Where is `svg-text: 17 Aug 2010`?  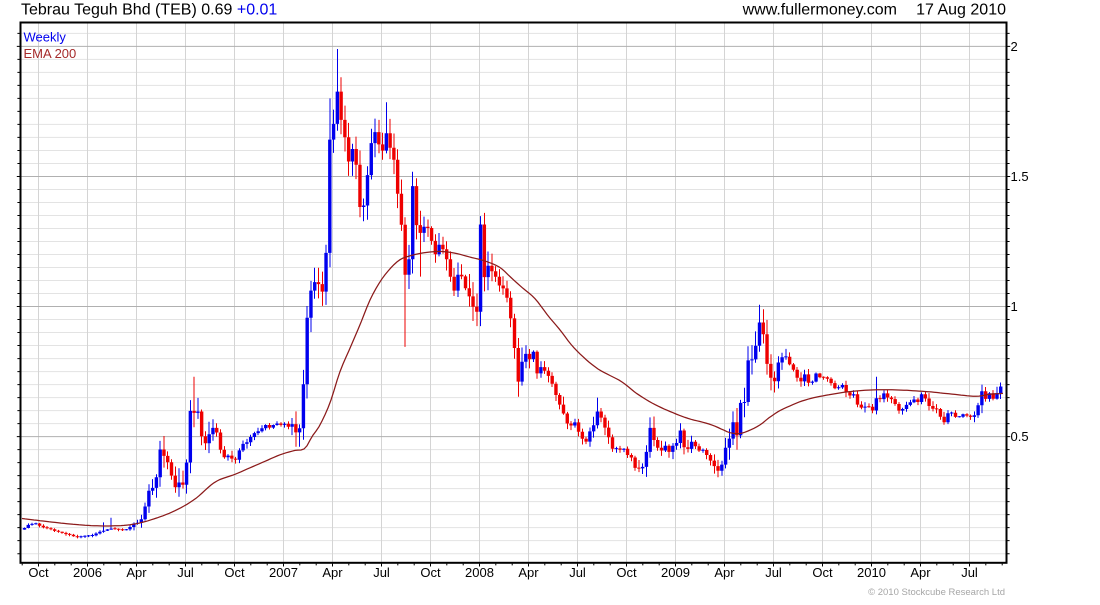
svg-text: 17 Aug 2010 is located at coordinates (961, 10).